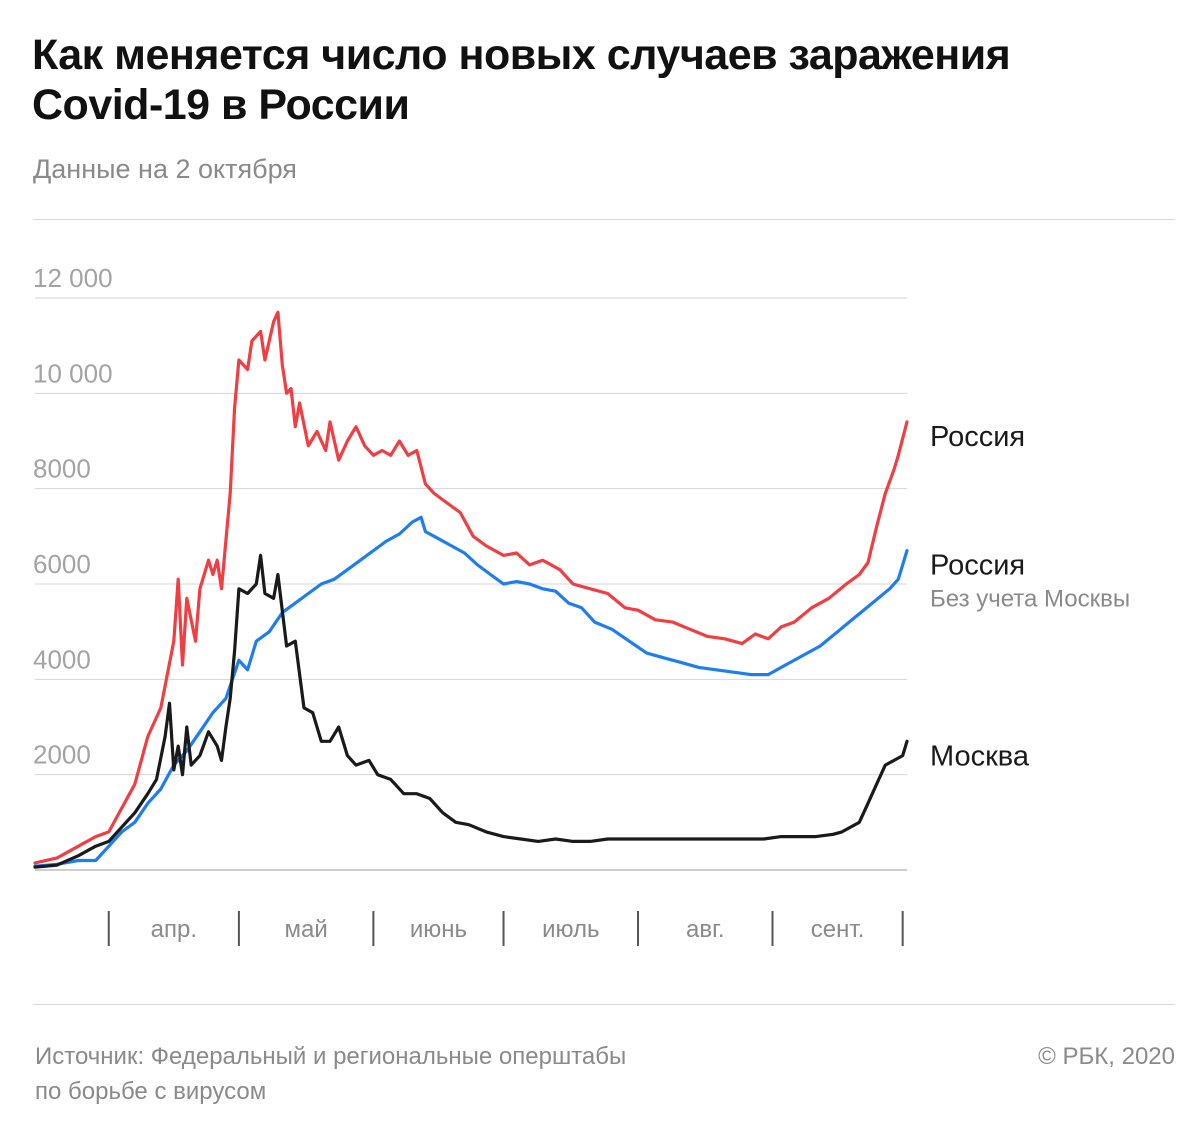 The image size is (1200, 1137). I want to click on bottom-divider, so click(604, 1004).